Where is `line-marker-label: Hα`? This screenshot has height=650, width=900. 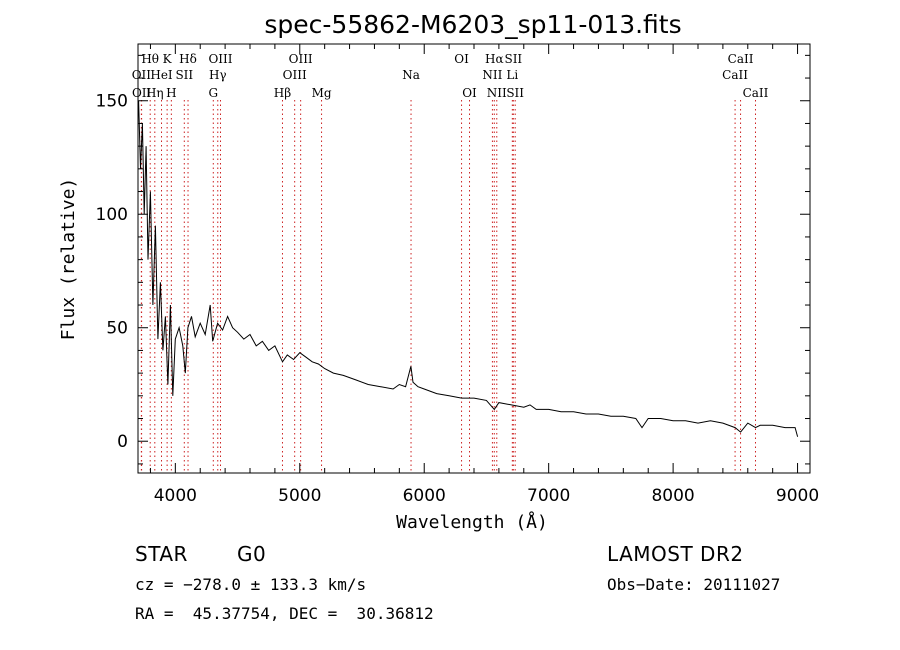
line-marker-label: Hα is located at coordinates (494, 59).